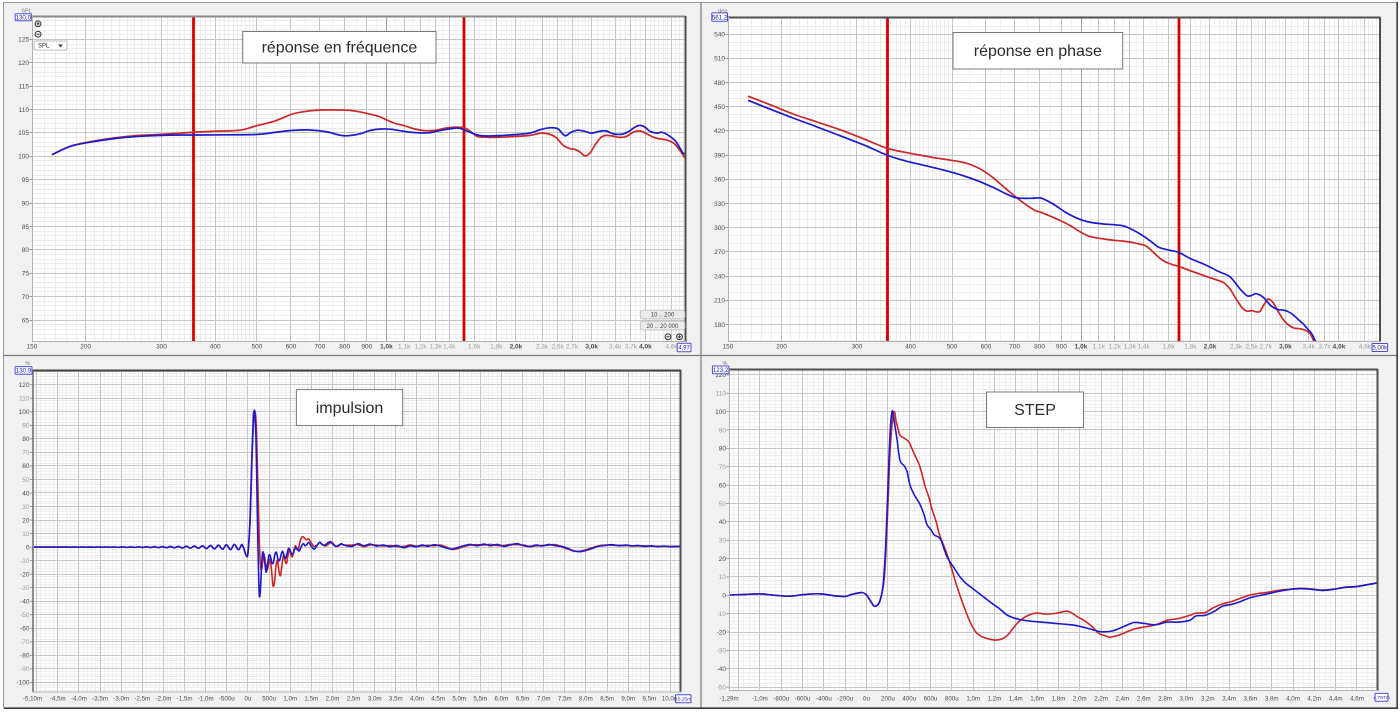 The height and width of the screenshot is (712, 1400). Describe the element at coordinates (44, 47) in the screenshot. I see `svg-text: SPL` at that location.